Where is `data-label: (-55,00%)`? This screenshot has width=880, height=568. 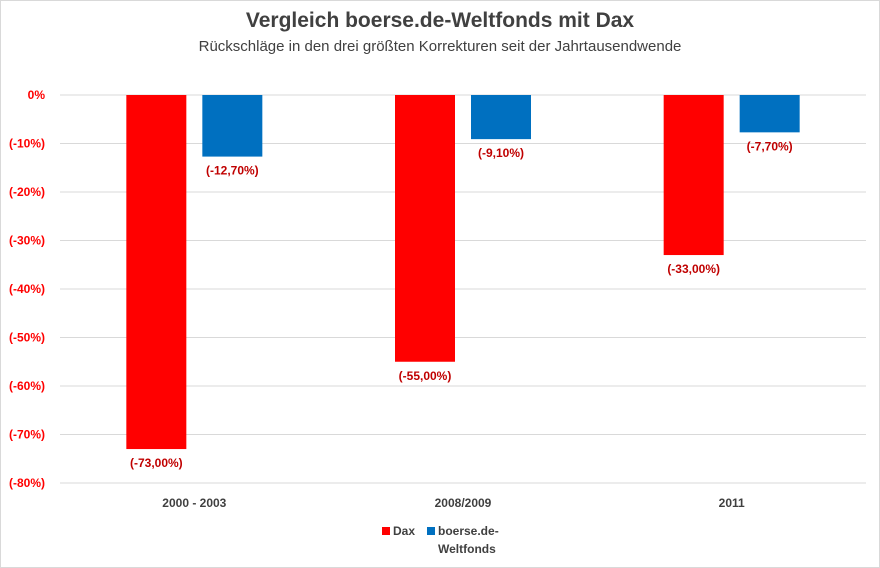
data-label: (-55,00%) is located at coordinates (425, 376).